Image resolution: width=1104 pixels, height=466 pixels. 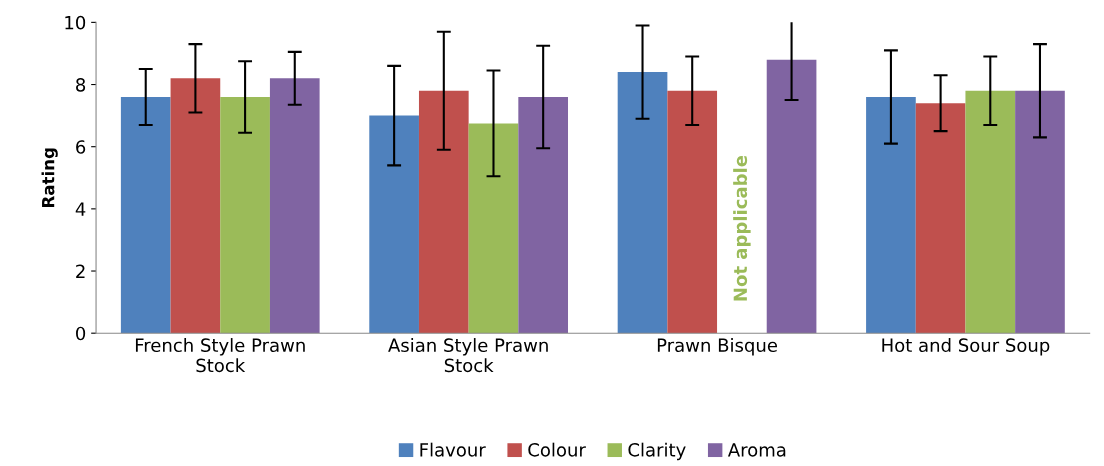 I want to click on legend-label: Aroma, so click(x=756, y=450).